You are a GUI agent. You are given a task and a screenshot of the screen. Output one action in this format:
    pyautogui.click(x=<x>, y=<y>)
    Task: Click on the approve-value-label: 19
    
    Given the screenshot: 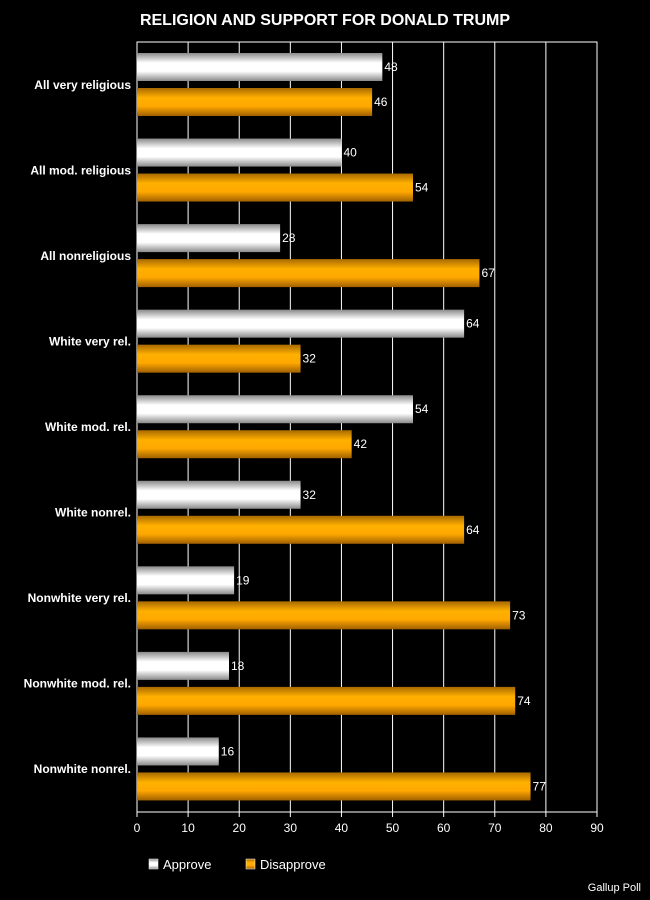 What is the action you would take?
    pyautogui.click(x=243, y=580)
    